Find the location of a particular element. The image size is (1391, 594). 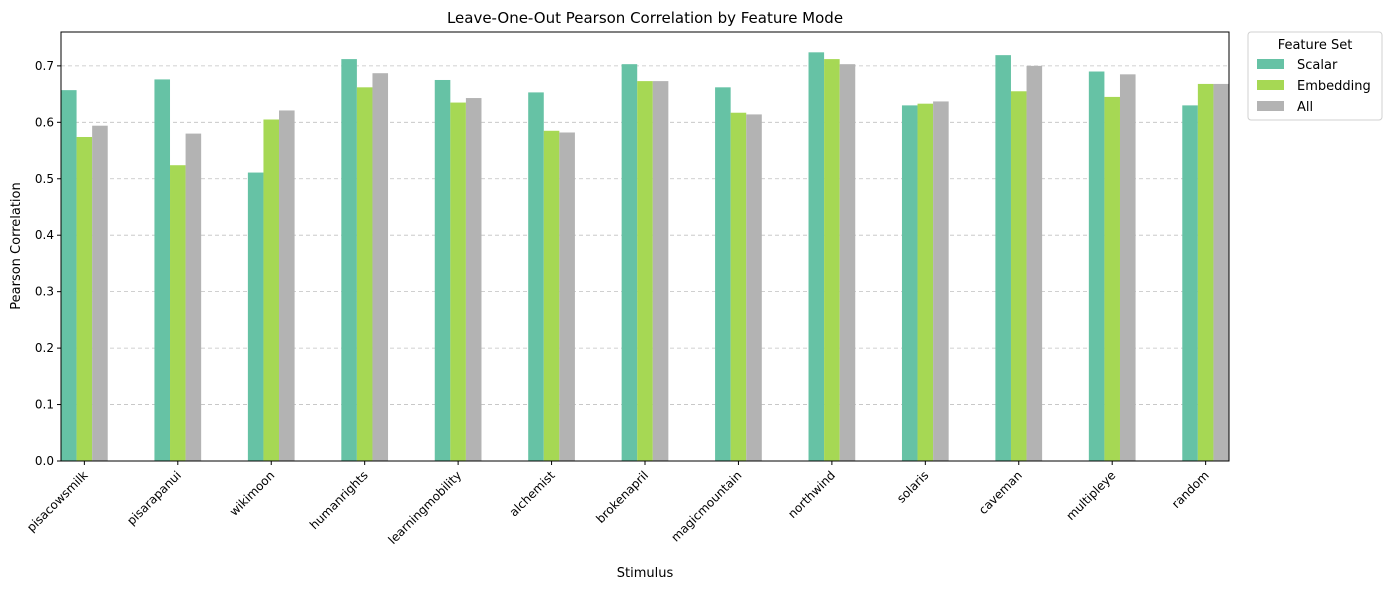

bar-embedding-wikimoon is located at coordinates (271, 290).